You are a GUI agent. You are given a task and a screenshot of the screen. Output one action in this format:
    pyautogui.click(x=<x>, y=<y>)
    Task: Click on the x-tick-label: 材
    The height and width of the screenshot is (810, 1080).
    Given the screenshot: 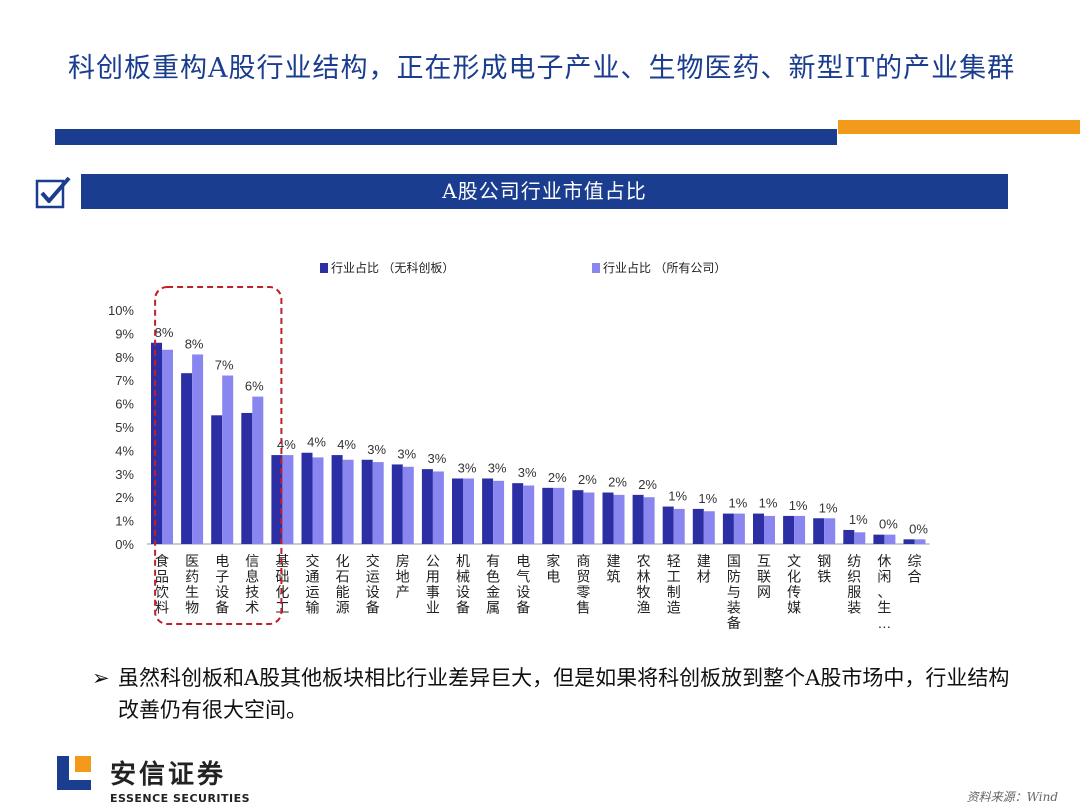 What is the action you would take?
    pyautogui.click(x=704, y=577)
    